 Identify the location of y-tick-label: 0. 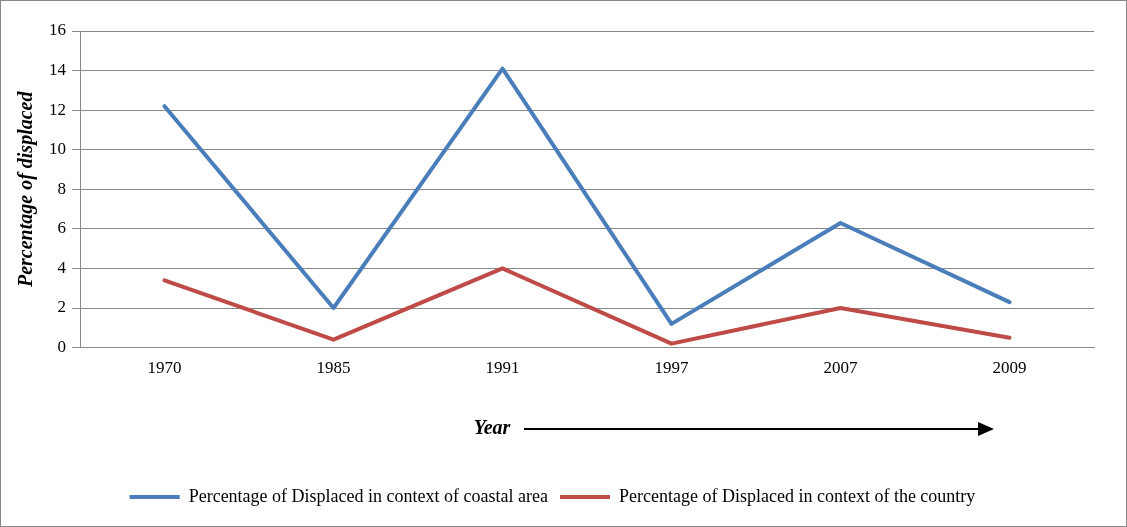
(61, 347).